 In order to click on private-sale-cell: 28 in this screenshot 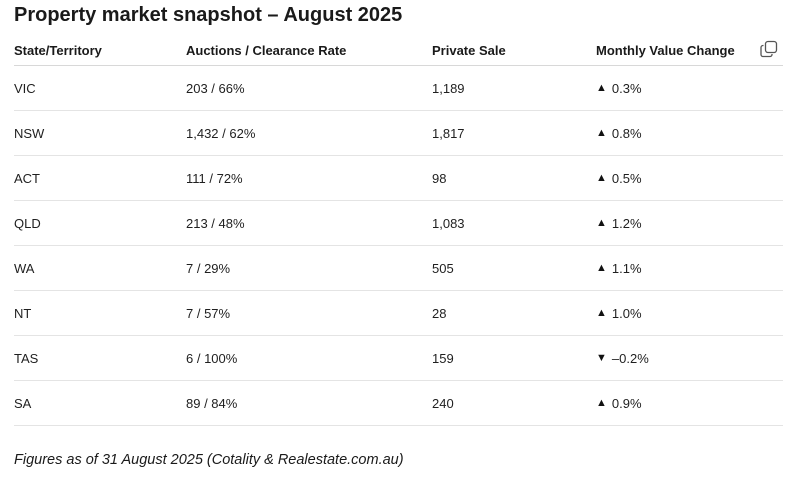, I will do `click(439, 313)`.